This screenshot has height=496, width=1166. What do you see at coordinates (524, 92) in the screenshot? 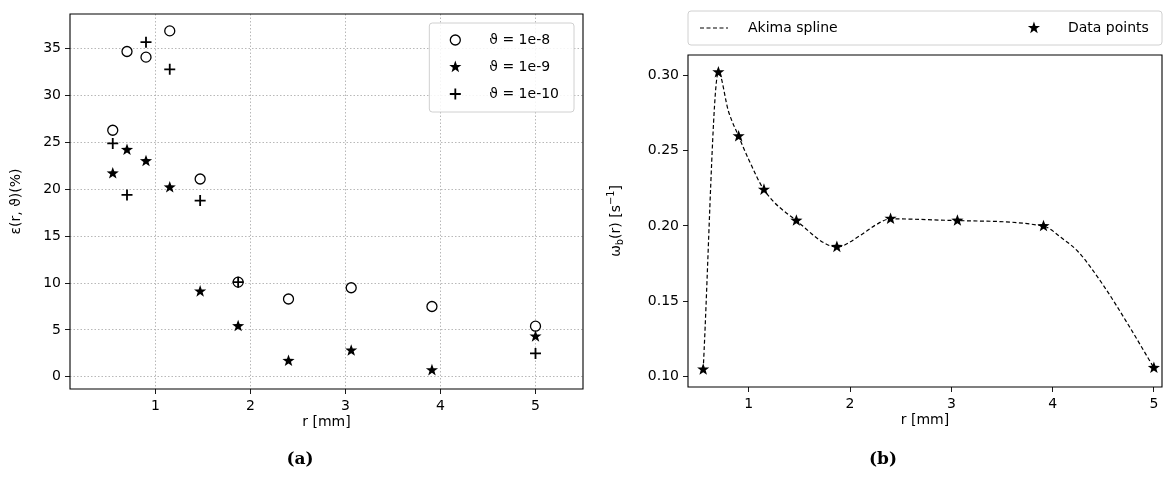
I see `legend-label: ϑ = 1e-10` at bounding box center [524, 92].